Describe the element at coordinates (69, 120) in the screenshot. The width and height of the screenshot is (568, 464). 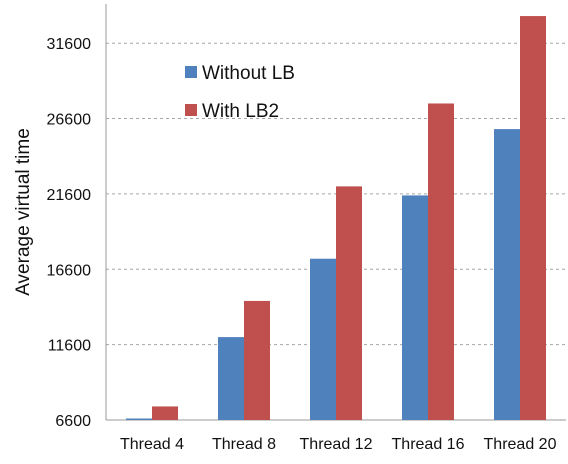
I see `y-tick-label: 26600` at that location.